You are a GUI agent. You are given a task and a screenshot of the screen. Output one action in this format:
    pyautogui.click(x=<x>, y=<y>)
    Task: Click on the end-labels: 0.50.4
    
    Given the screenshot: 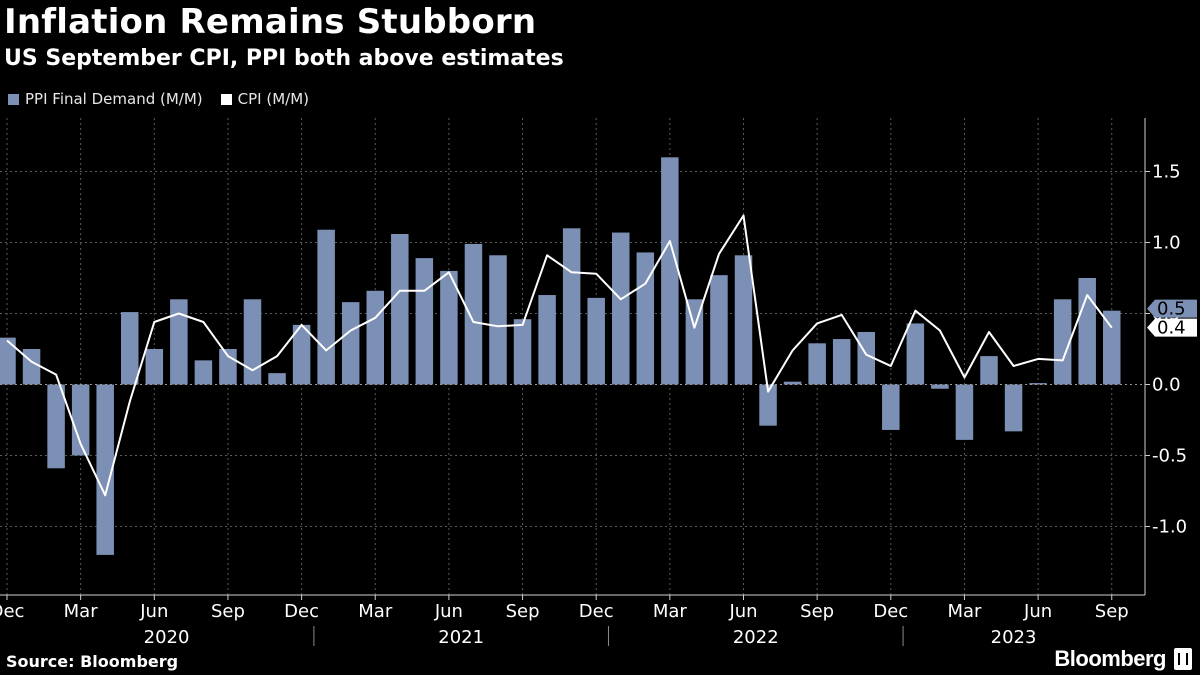 What is the action you would take?
    pyautogui.click(x=1172, y=319)
    